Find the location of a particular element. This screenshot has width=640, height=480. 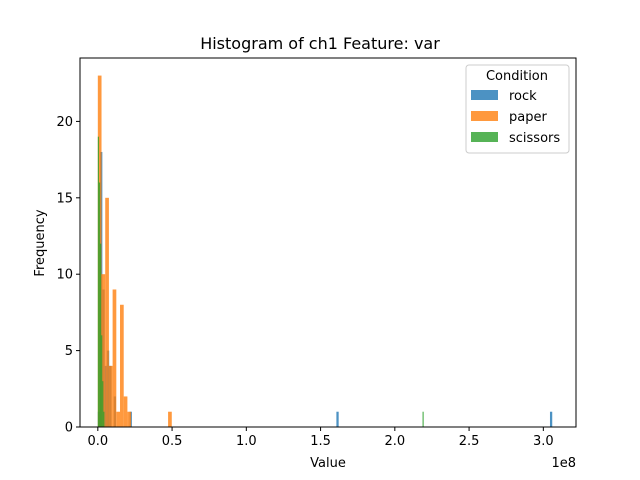

y-tick-label-2: 10 is located at coordinates (64, 275).